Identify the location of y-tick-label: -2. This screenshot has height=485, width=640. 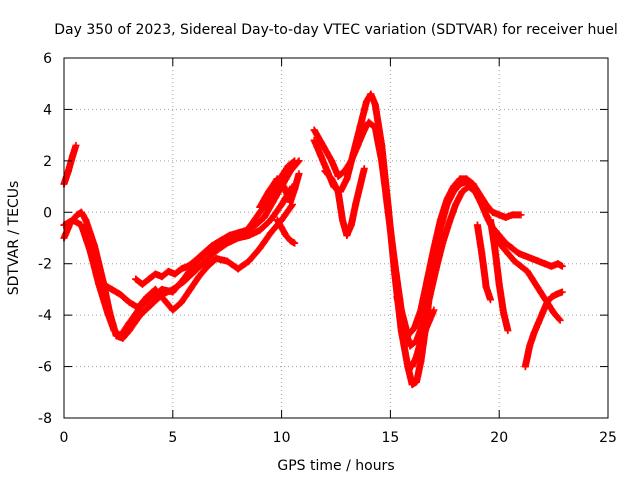
(45, 265).